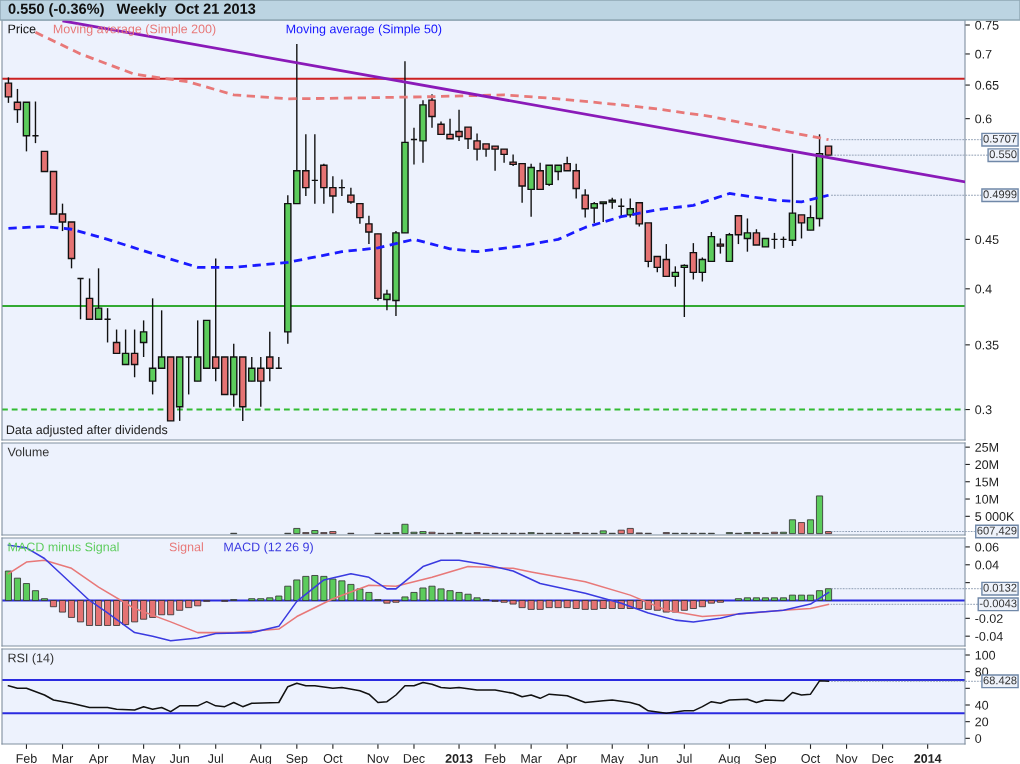  I want to click on y-tick-label: 0.3, so click(983, 410).